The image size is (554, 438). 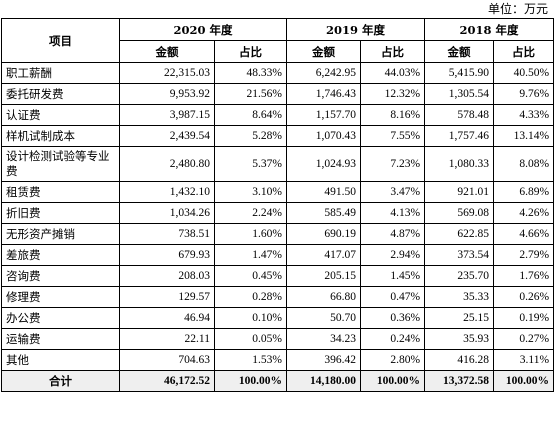 What do you see at coordinates (459, 297) in the screenshot?
I see `cell-amount-2018: 35.33` at bounding box center [459, 297].